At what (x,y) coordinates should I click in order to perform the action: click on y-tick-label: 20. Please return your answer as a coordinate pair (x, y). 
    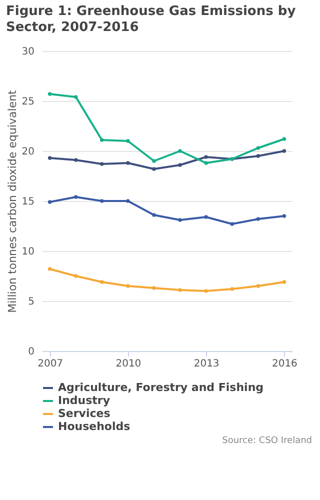
    Looking at the image, I should click on (28, 152).